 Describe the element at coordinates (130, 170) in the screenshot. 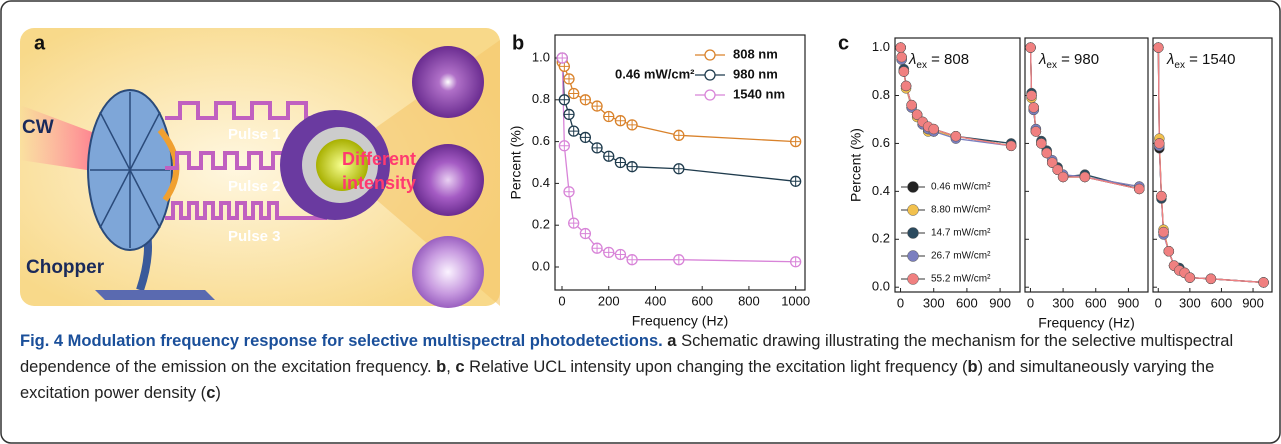

I see `chopper-blades` at that location.